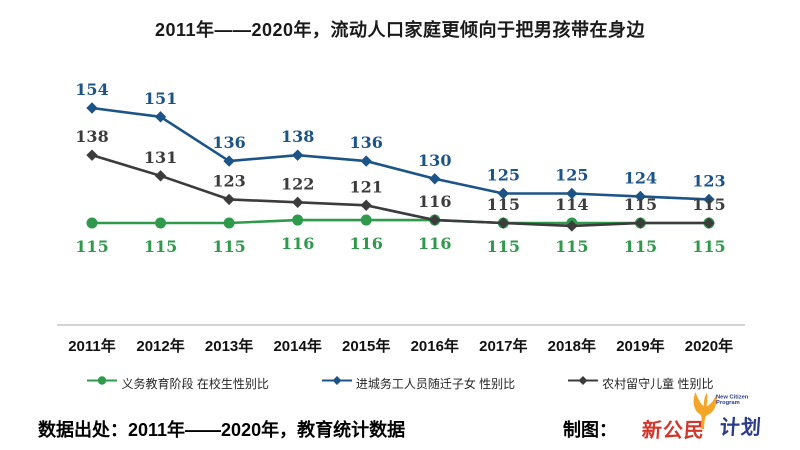 The image size is (800, 450). What do you see at coordinates (709, 346) in the screenshot?
I see `x-axis-label: 2020年` at bounding box center [709, 346].